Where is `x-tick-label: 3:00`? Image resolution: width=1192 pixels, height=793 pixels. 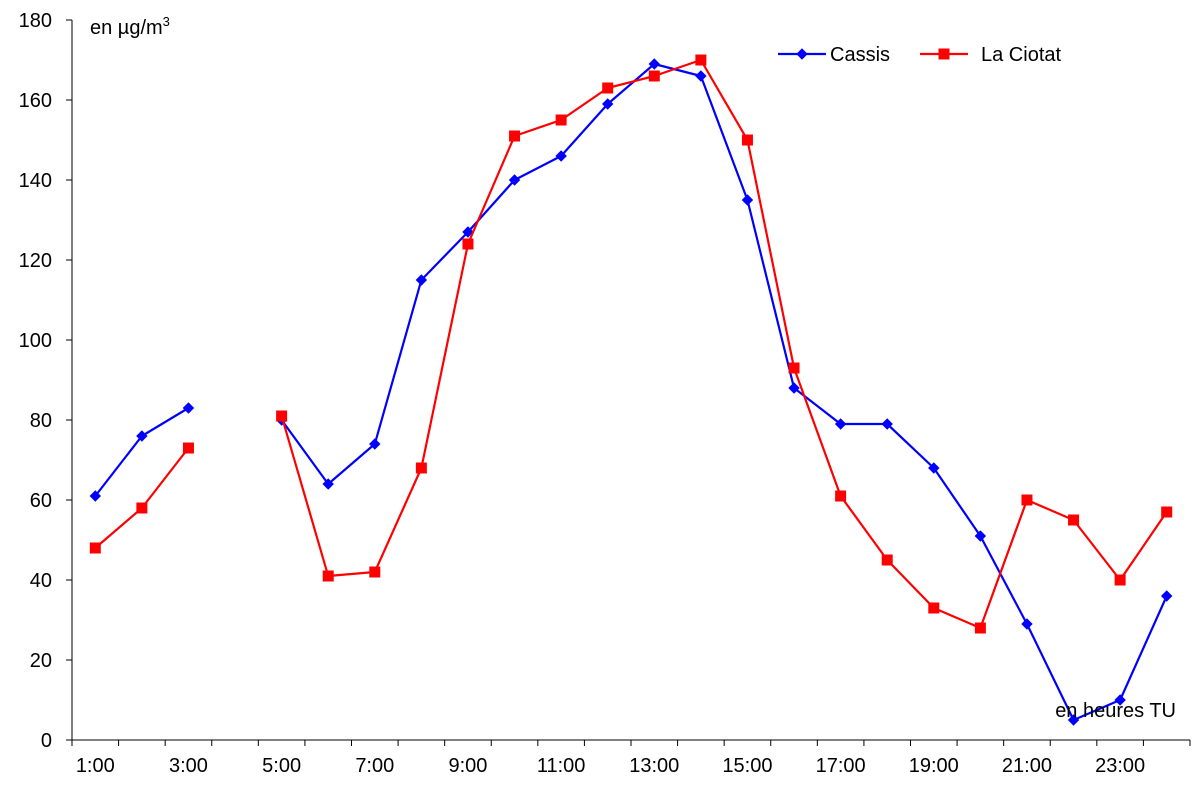
x-tick-label: 3:00 is located at coordinates (188, 766).